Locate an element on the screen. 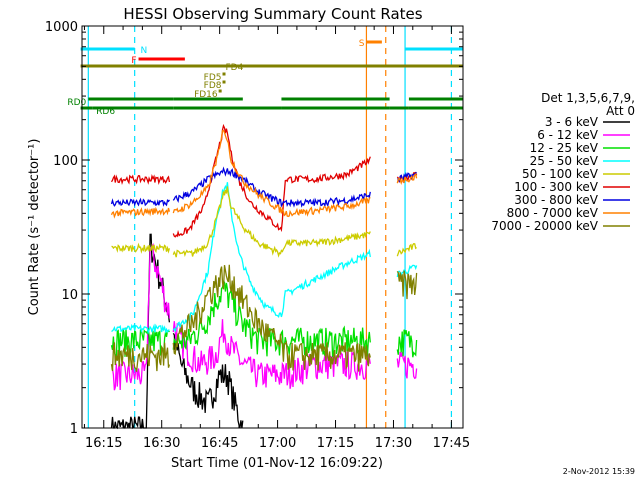 Image resolution: width=640 pixels, height=480 pixels. flag-label: N is located at coordinates (144, 51).